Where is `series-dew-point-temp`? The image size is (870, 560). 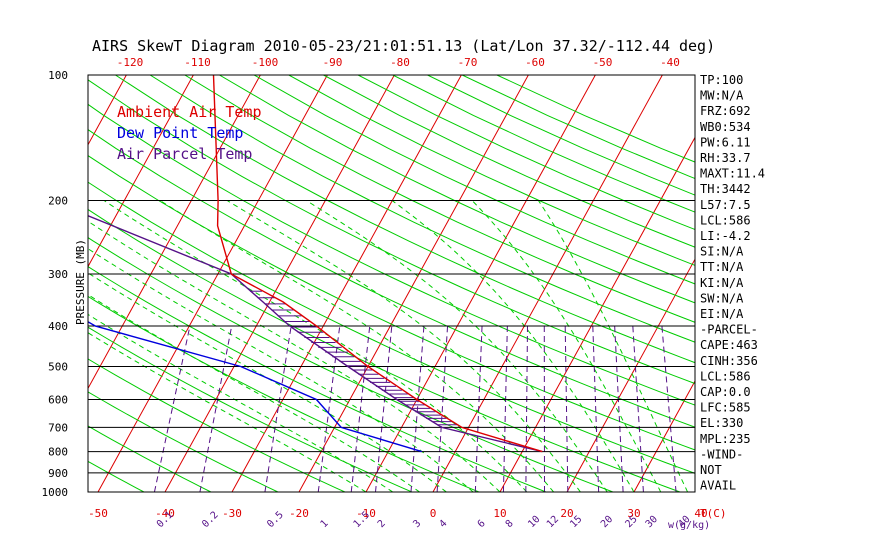
series-dew-point-temp is located at coordinates (255, 387).